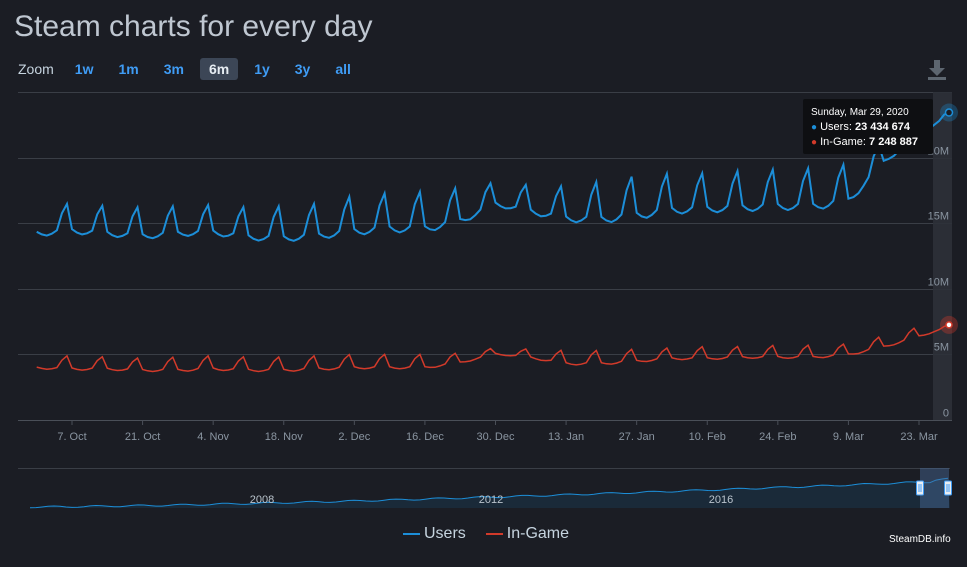 This screenshot has width=967, height=567. What do you see at coordinates (777, 437) in the screenshot?
I see `x-tick-label: 24. Feb` at bounding box center [777, 437].